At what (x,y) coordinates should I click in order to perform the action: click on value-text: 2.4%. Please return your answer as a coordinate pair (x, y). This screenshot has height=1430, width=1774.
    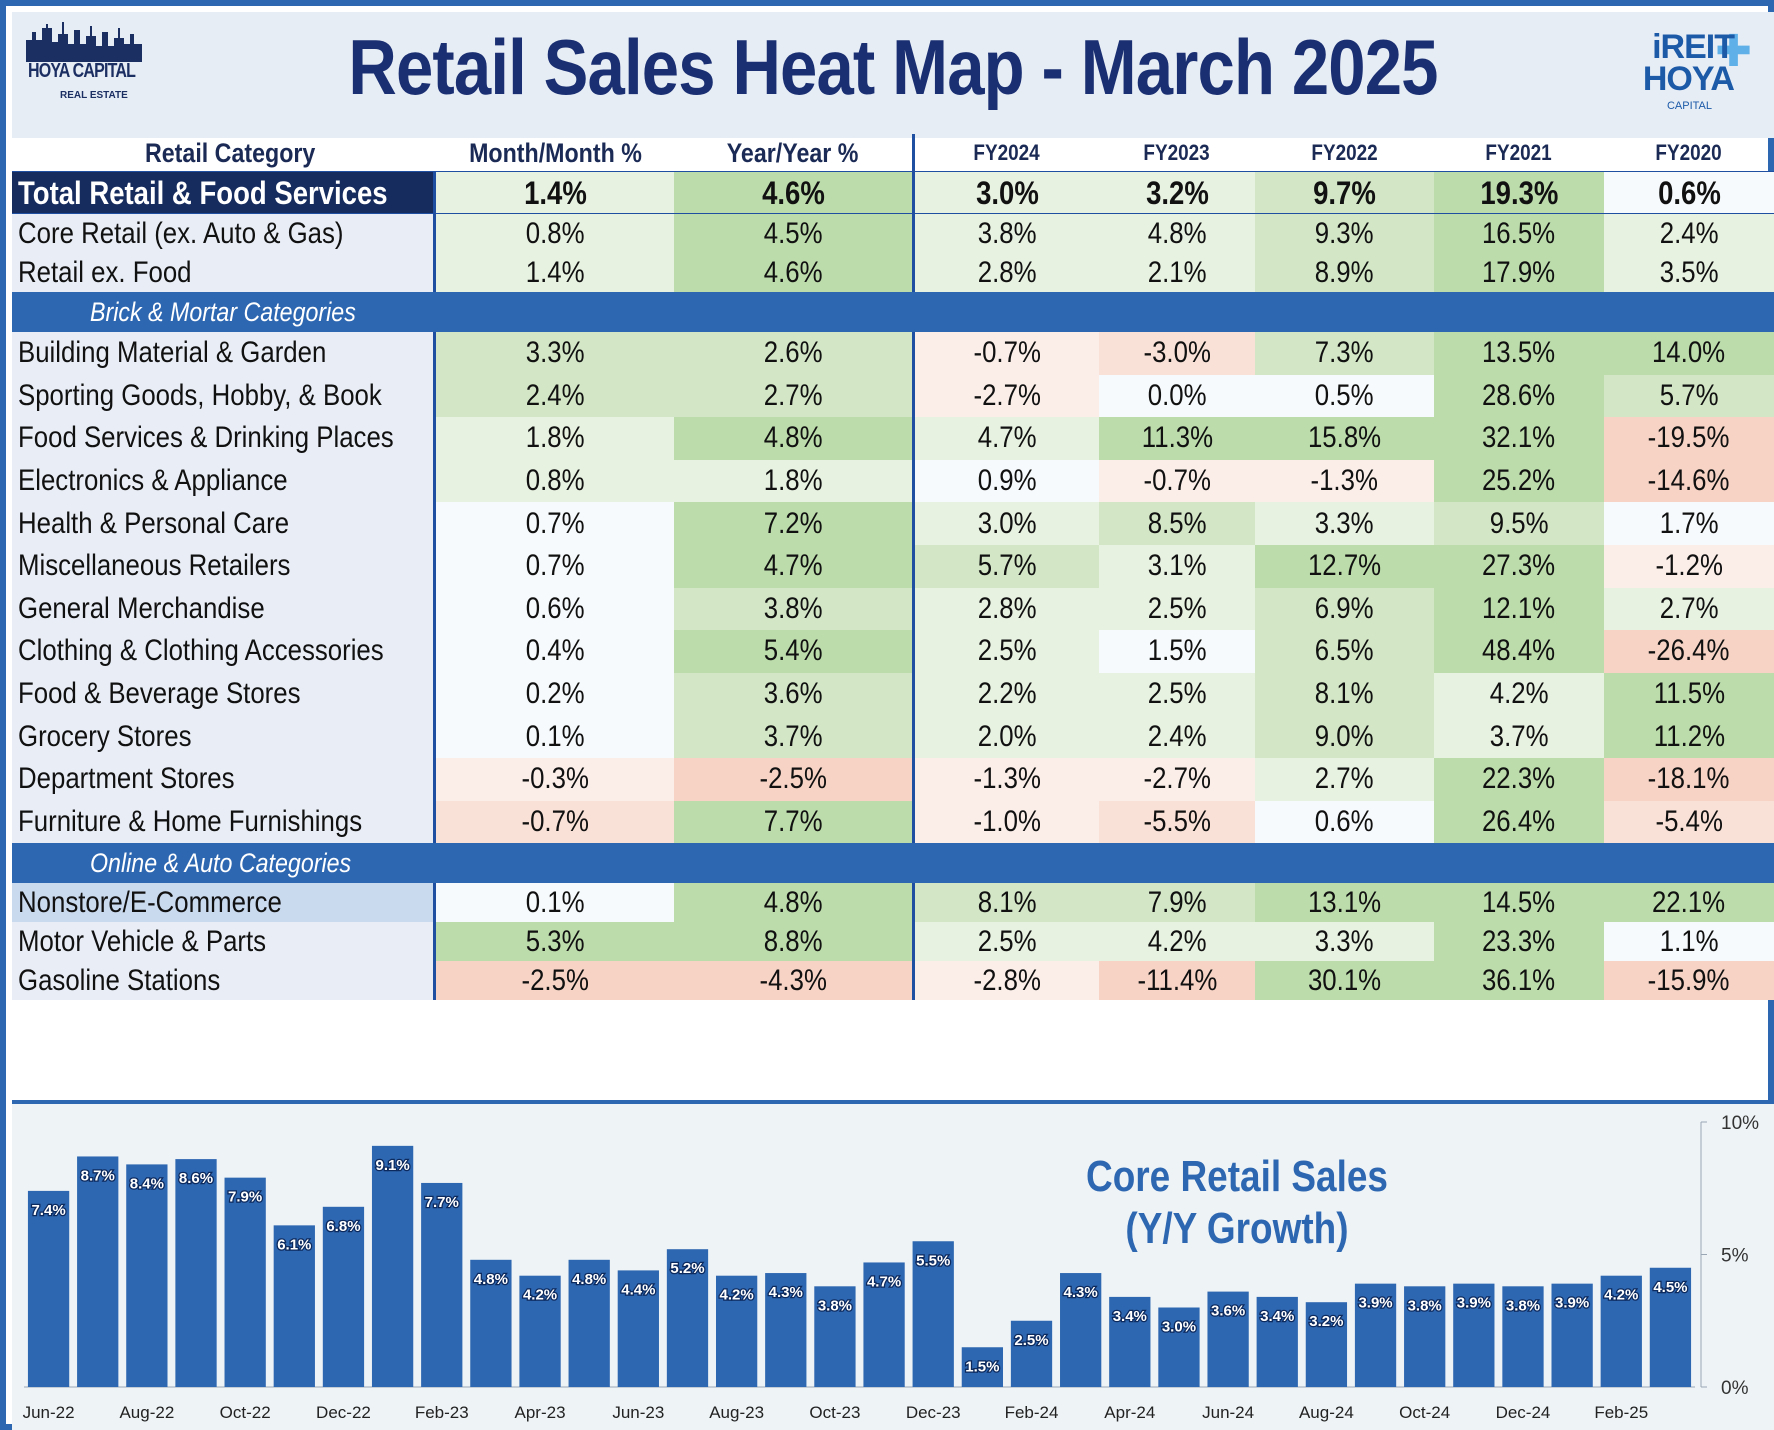
    Looking at the image, I should click on (1689, 233).